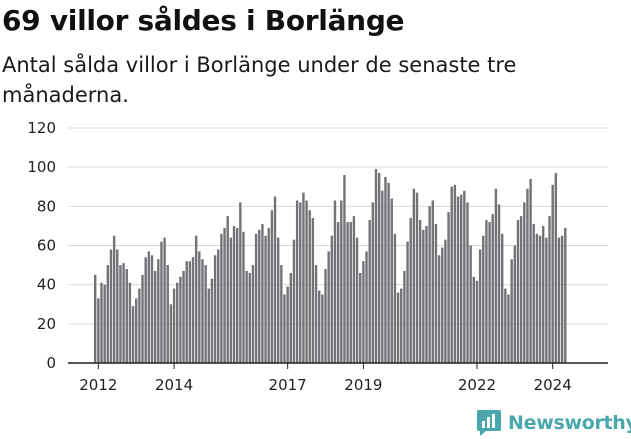  What do you see at coordinates (51, 363) in the screenshot?
I see `y-tick-label: 0` at bounding box center [51, 363].